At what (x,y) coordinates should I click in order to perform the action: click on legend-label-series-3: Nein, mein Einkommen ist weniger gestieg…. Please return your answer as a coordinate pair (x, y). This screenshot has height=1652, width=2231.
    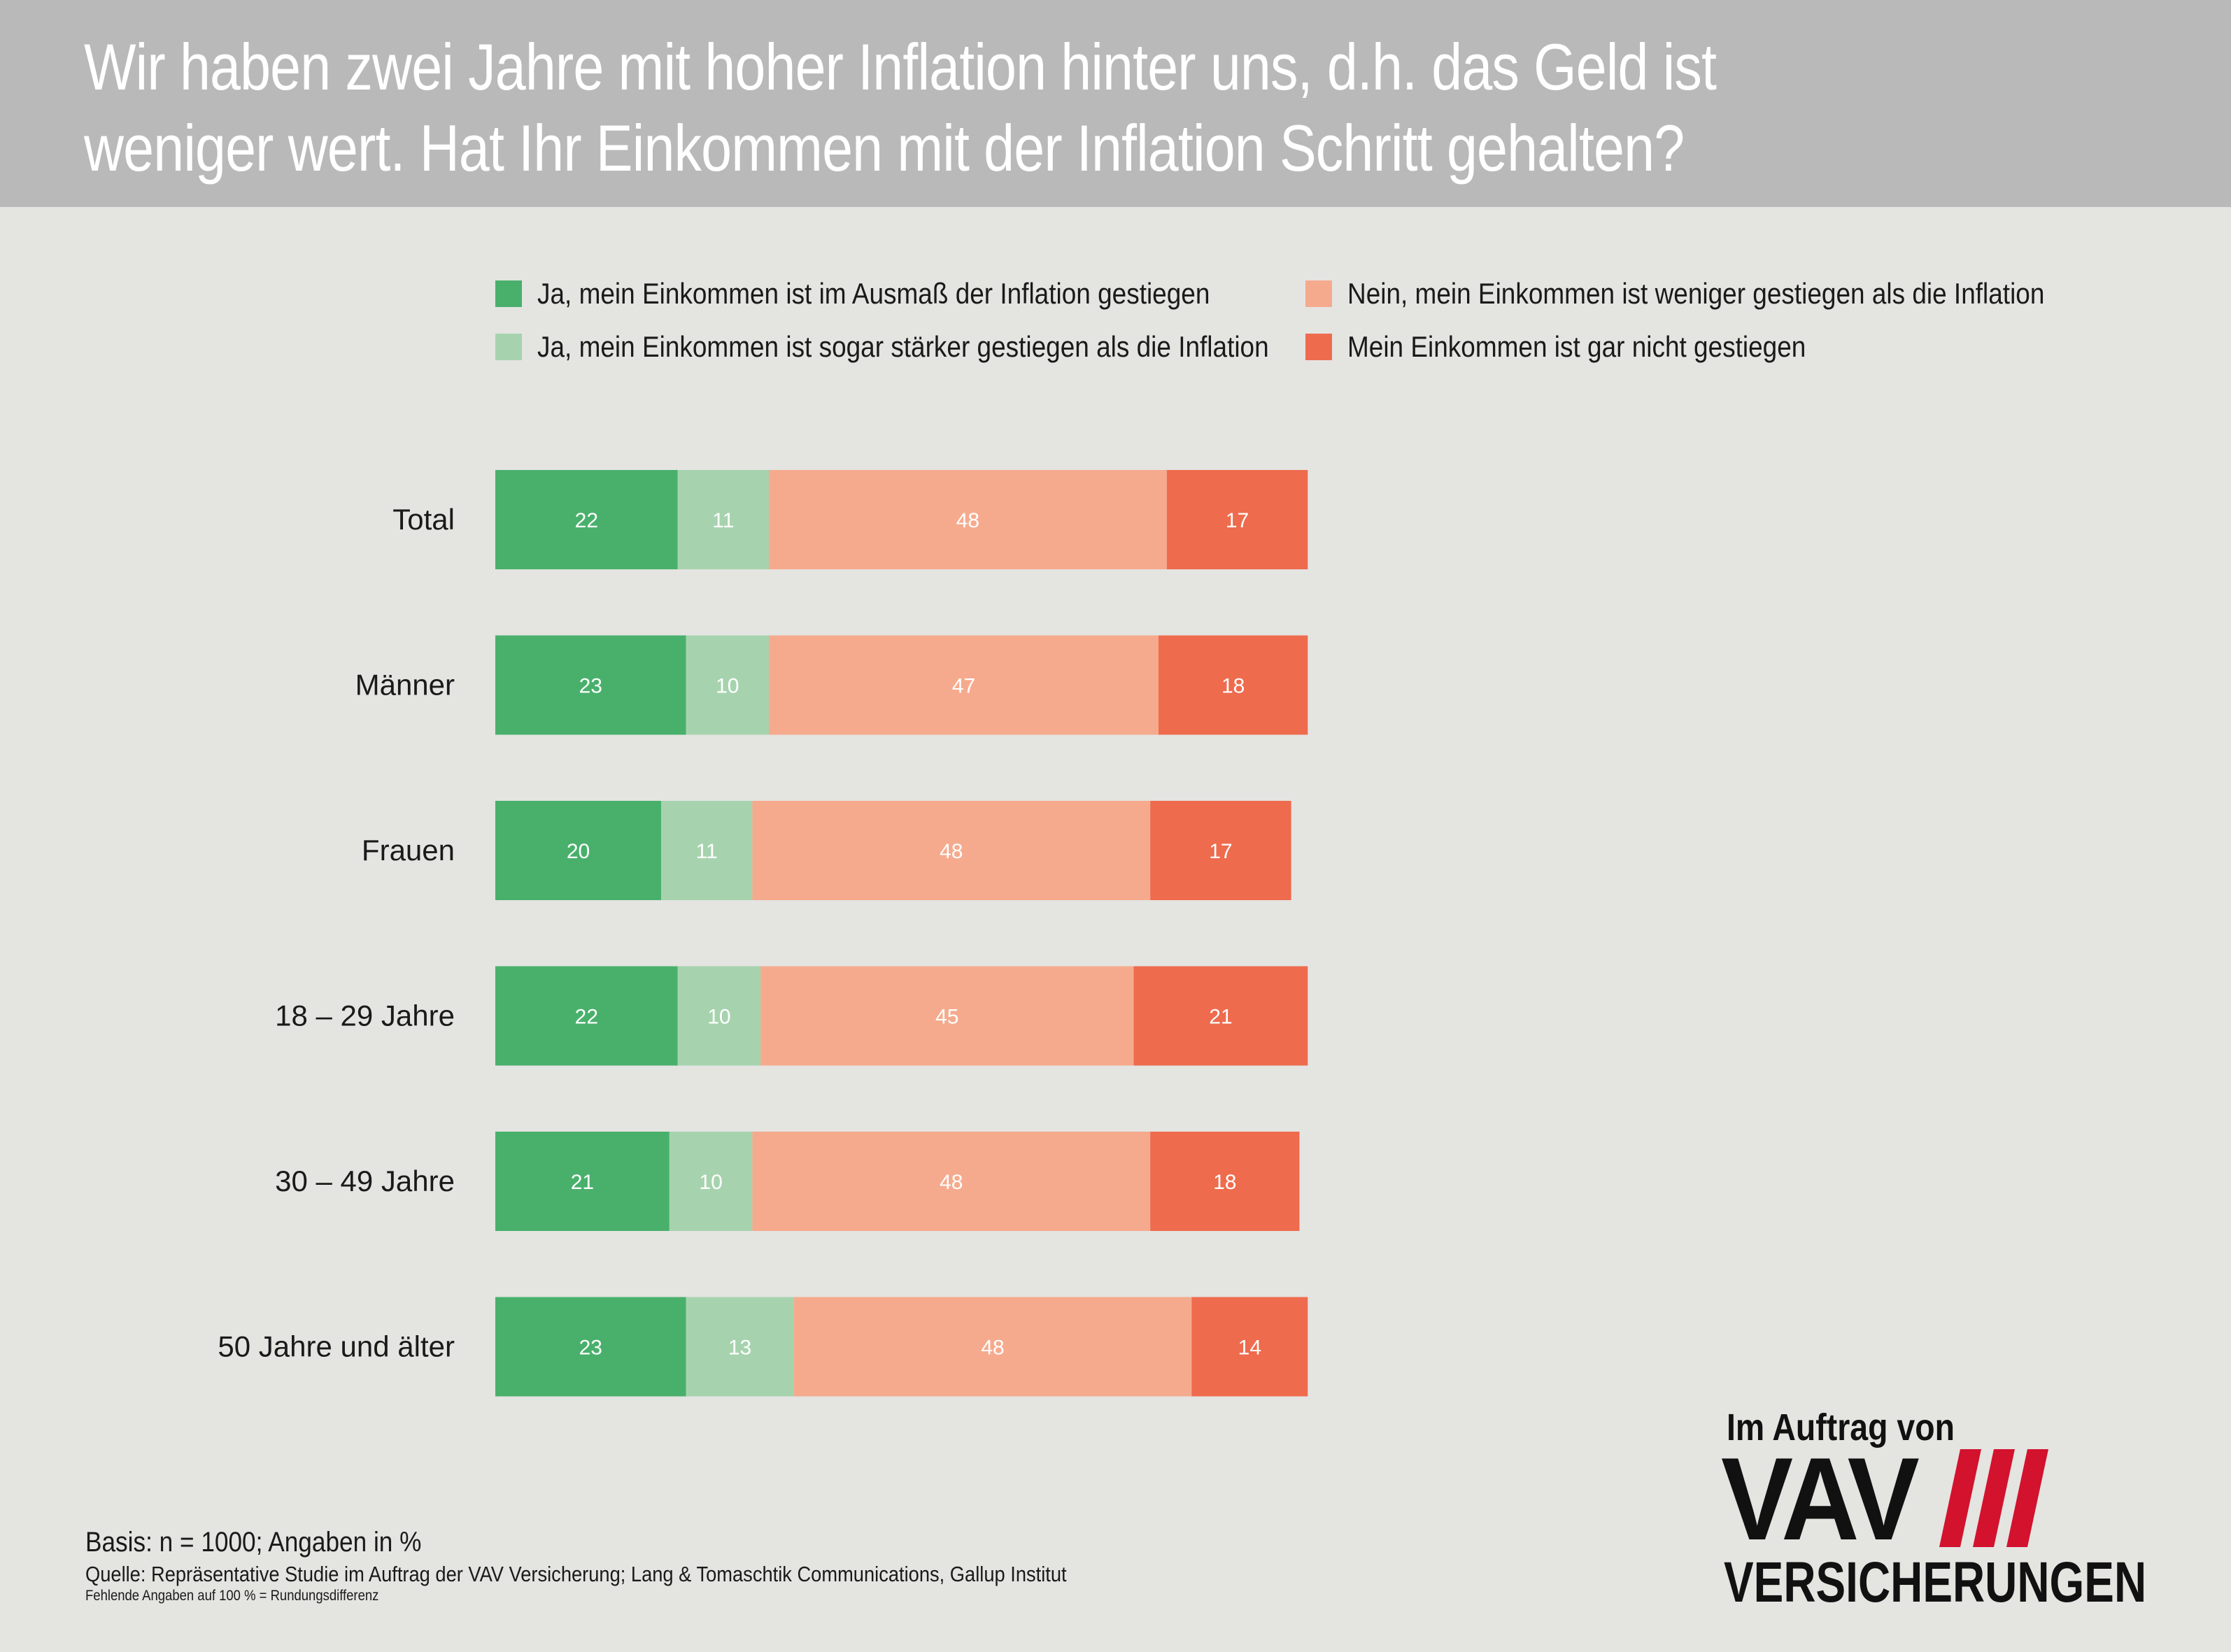
    Looking at the image, I should click on (1696, 293).